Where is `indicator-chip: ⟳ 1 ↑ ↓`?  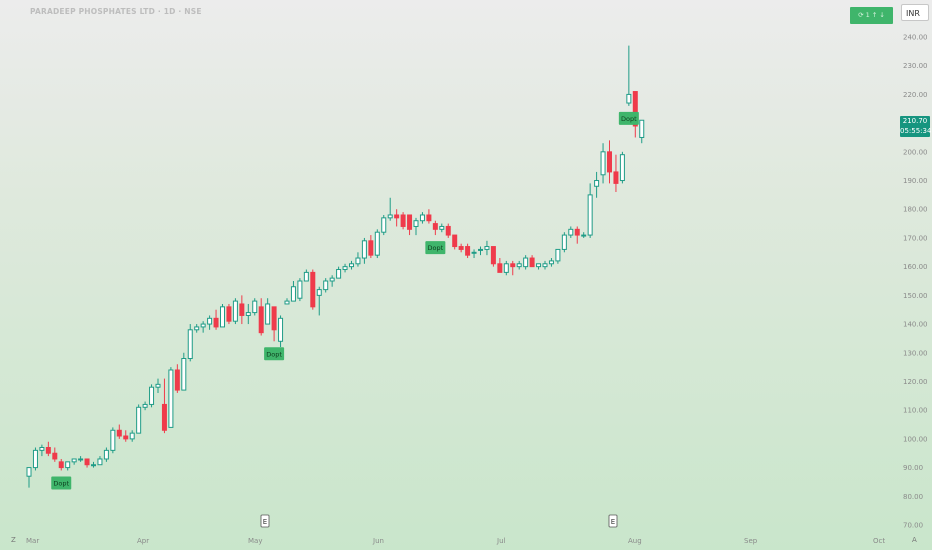 indicator-chip: ⟳ 1 ↑ ↓ is located at coordinates (871, 15).